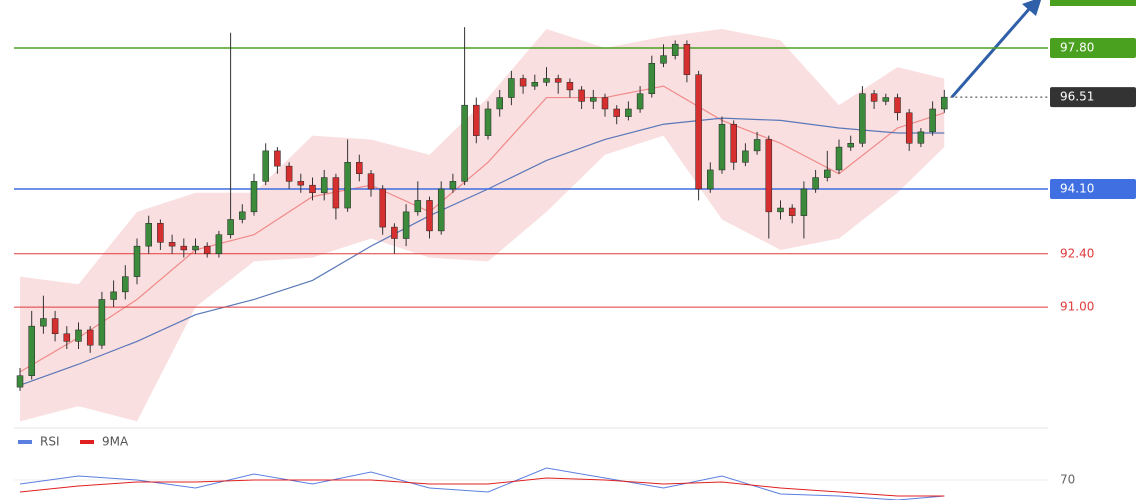  Describe the element at coordinates (50, 442) in the screenshot. I see `legend-label: RSI` at that location.